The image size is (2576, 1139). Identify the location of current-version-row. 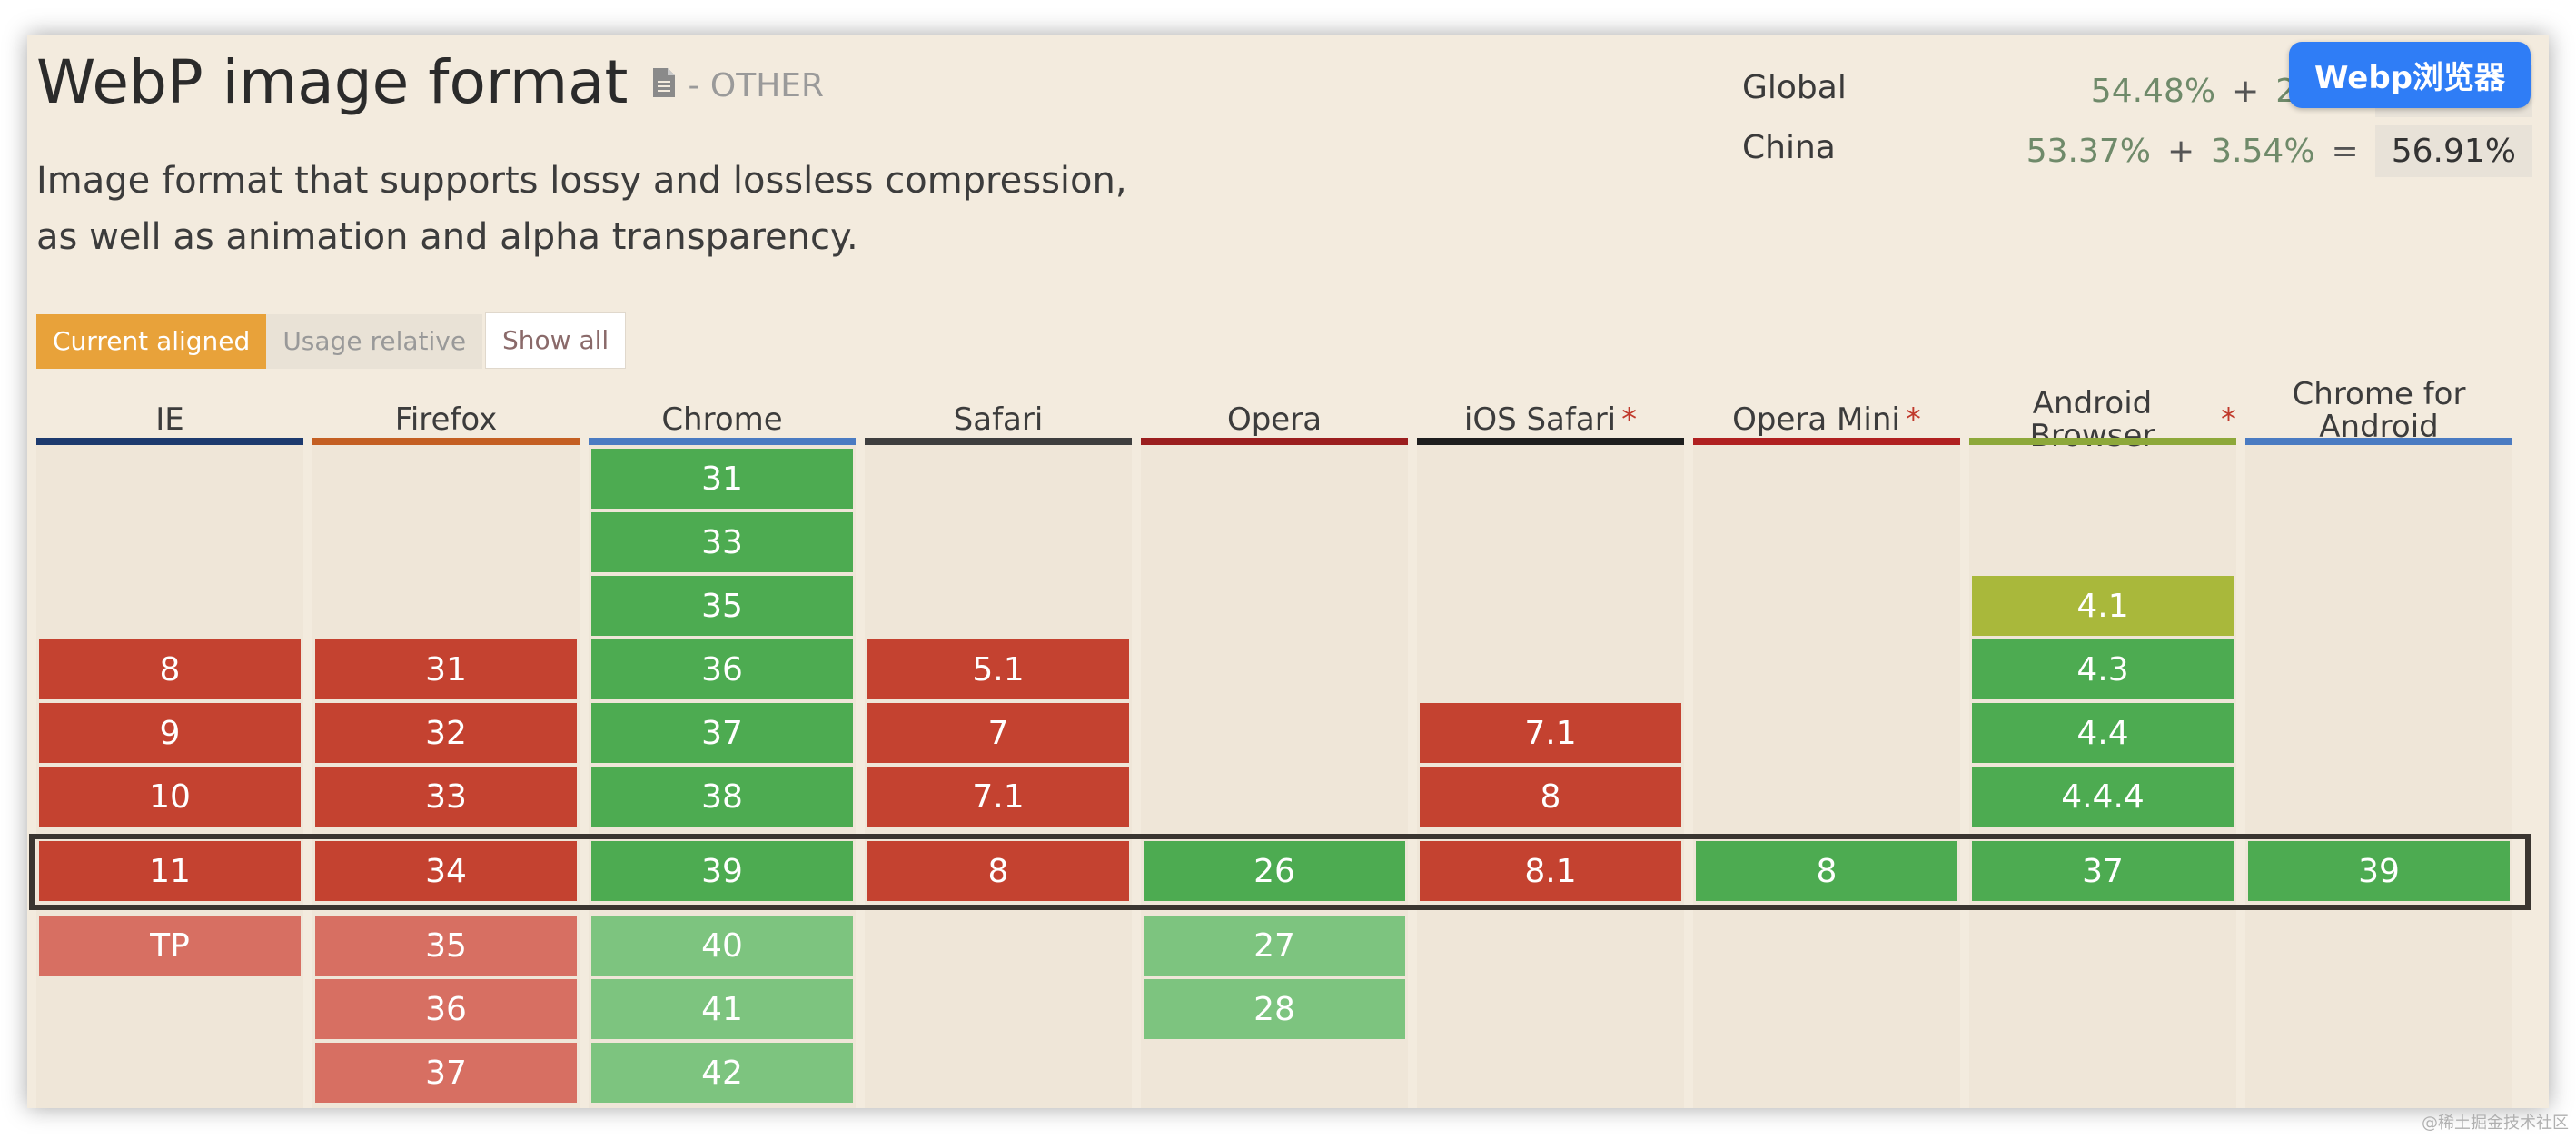
(1280, 872).